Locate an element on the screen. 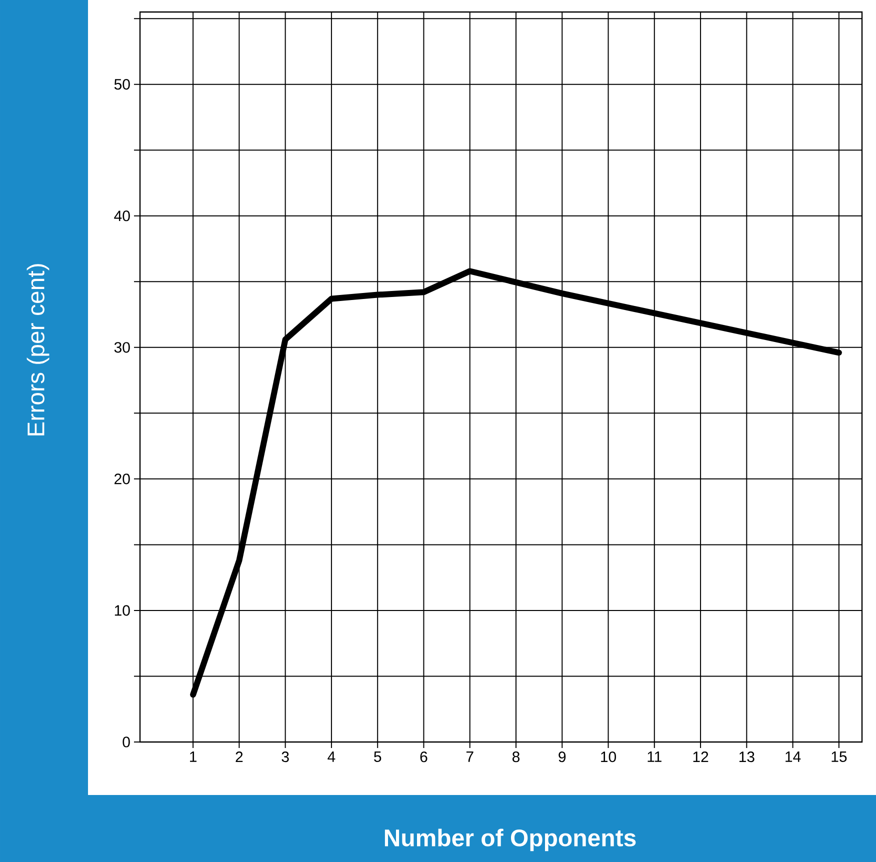  y-tick-label: 30 is located at coordinates (122, 347).